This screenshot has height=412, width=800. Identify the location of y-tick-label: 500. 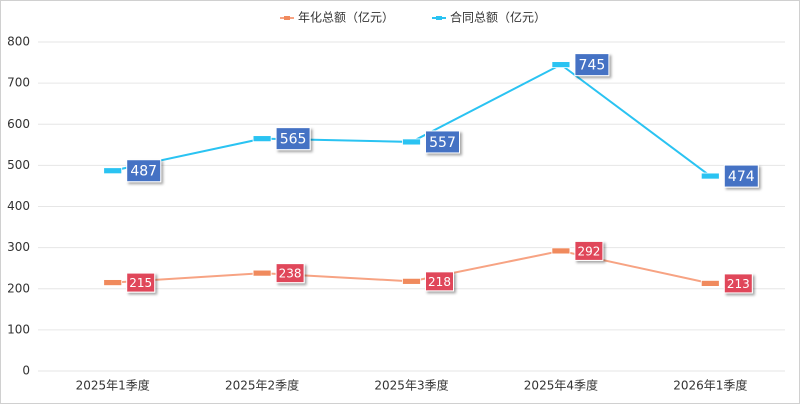
(18, 165).